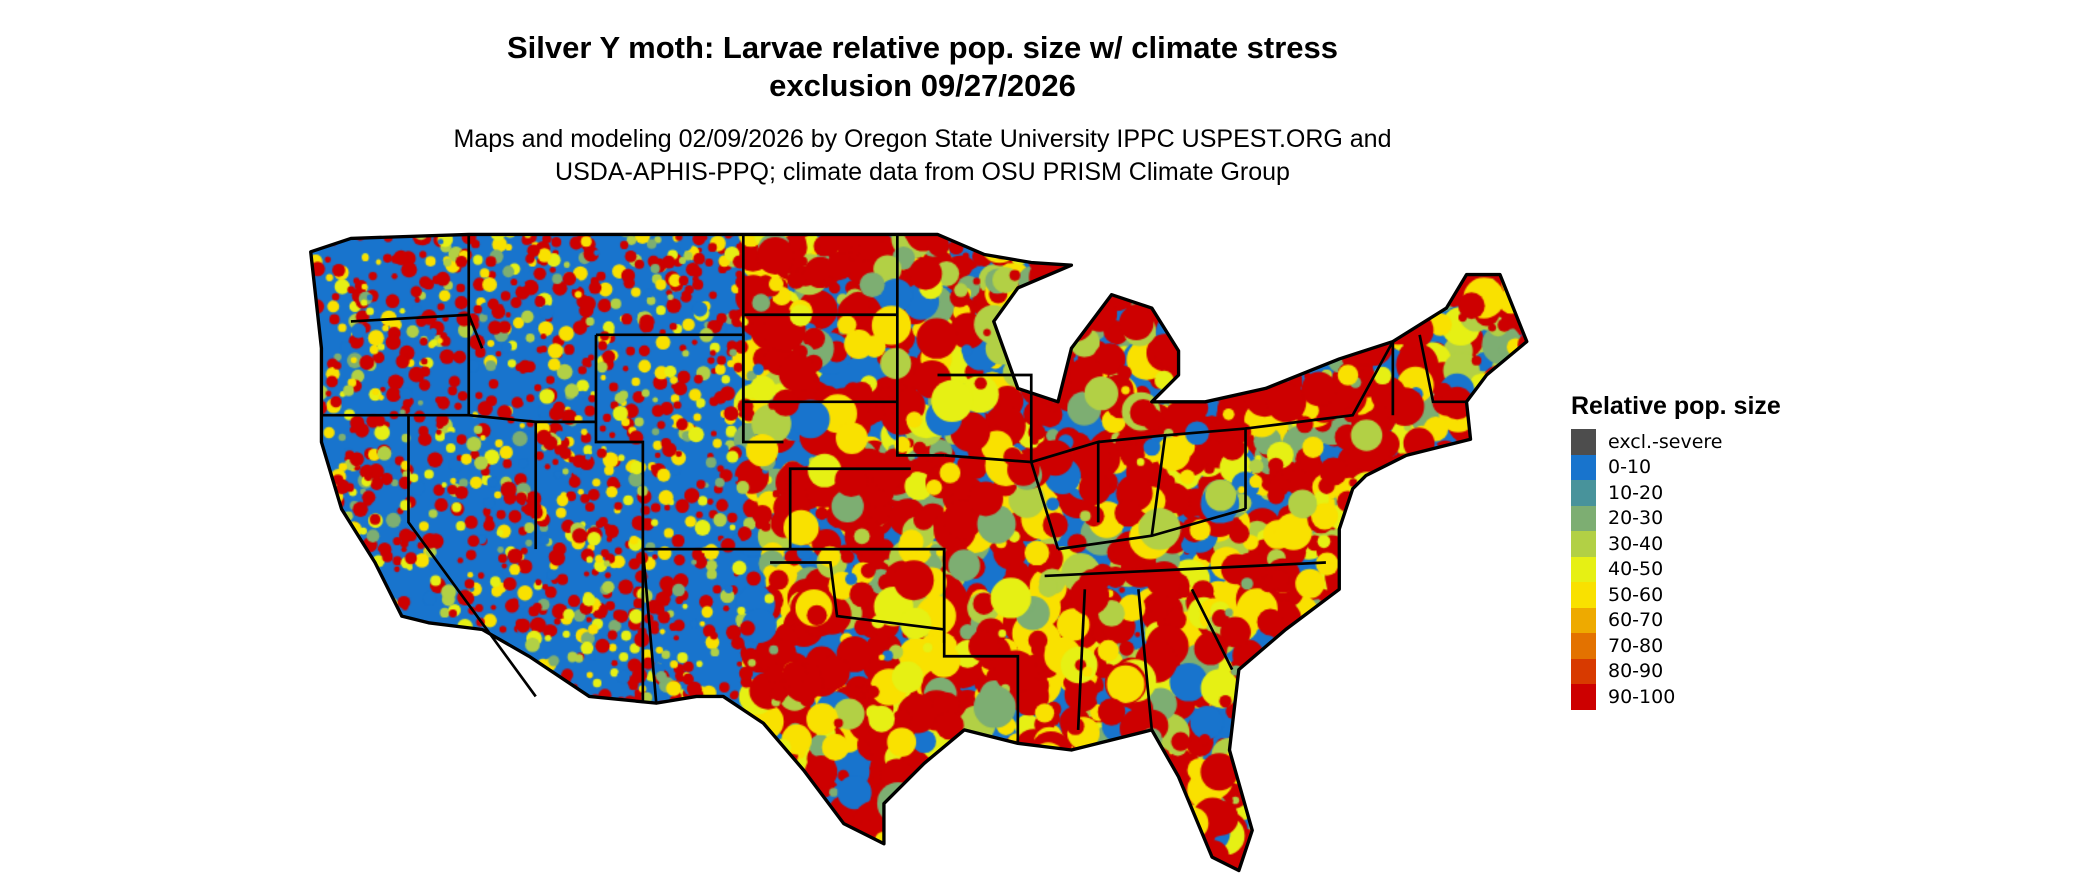  I want to click on legend-item: 90-100, so click(1676, 697).